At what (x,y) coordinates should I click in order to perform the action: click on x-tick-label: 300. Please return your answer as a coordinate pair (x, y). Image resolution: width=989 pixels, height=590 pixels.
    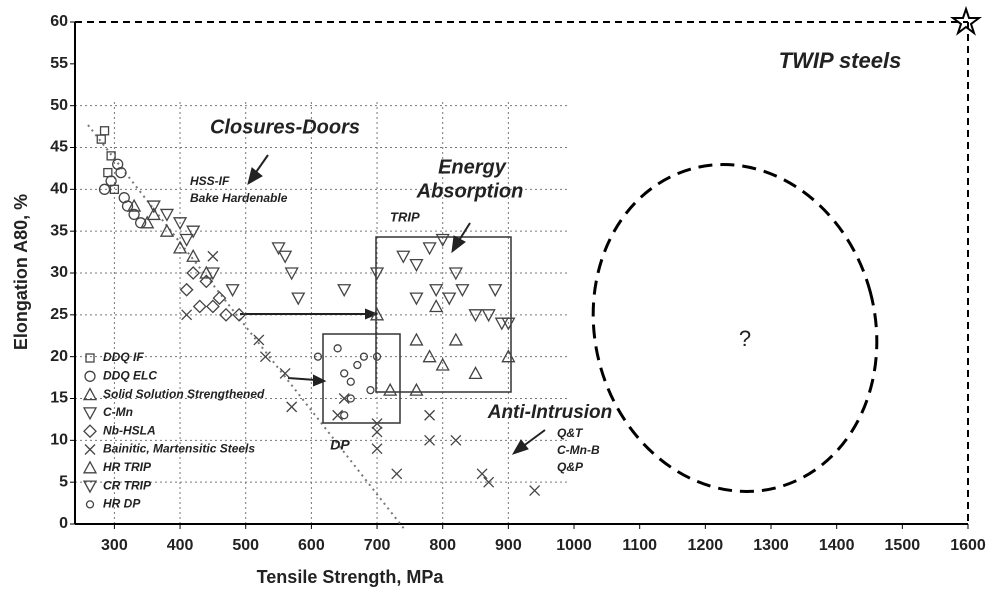
    Looking at the image, I should click on (114, 545).